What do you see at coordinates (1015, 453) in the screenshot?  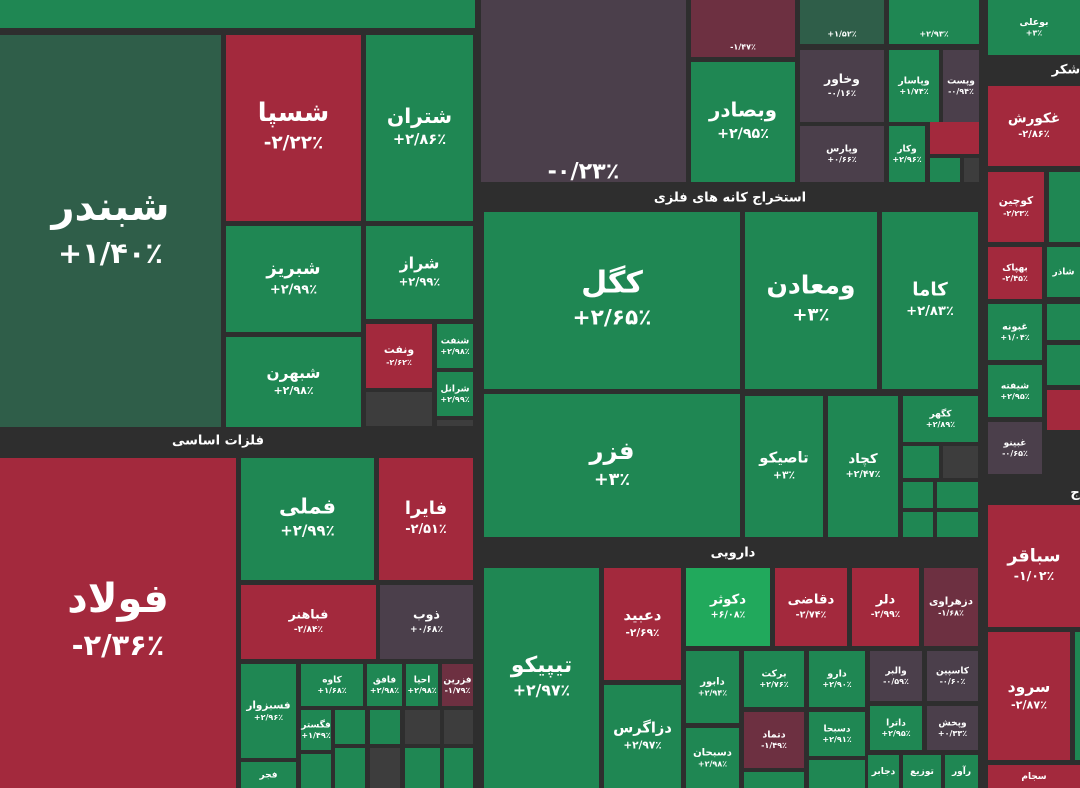 I see `change-percent: -۰/۶۵٪` at bounding box center [1015, 453].